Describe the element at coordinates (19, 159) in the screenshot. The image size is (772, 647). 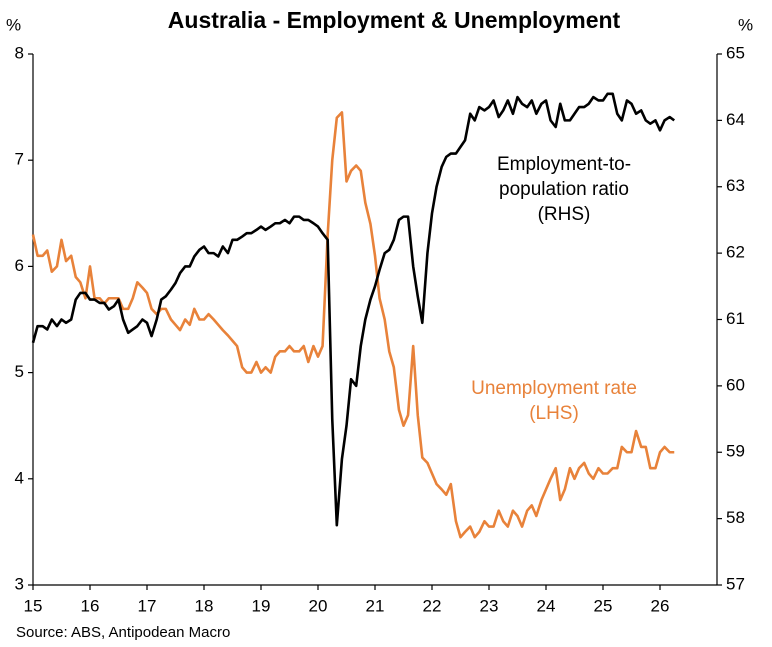
I see `y-tick-label: 7` at that location.